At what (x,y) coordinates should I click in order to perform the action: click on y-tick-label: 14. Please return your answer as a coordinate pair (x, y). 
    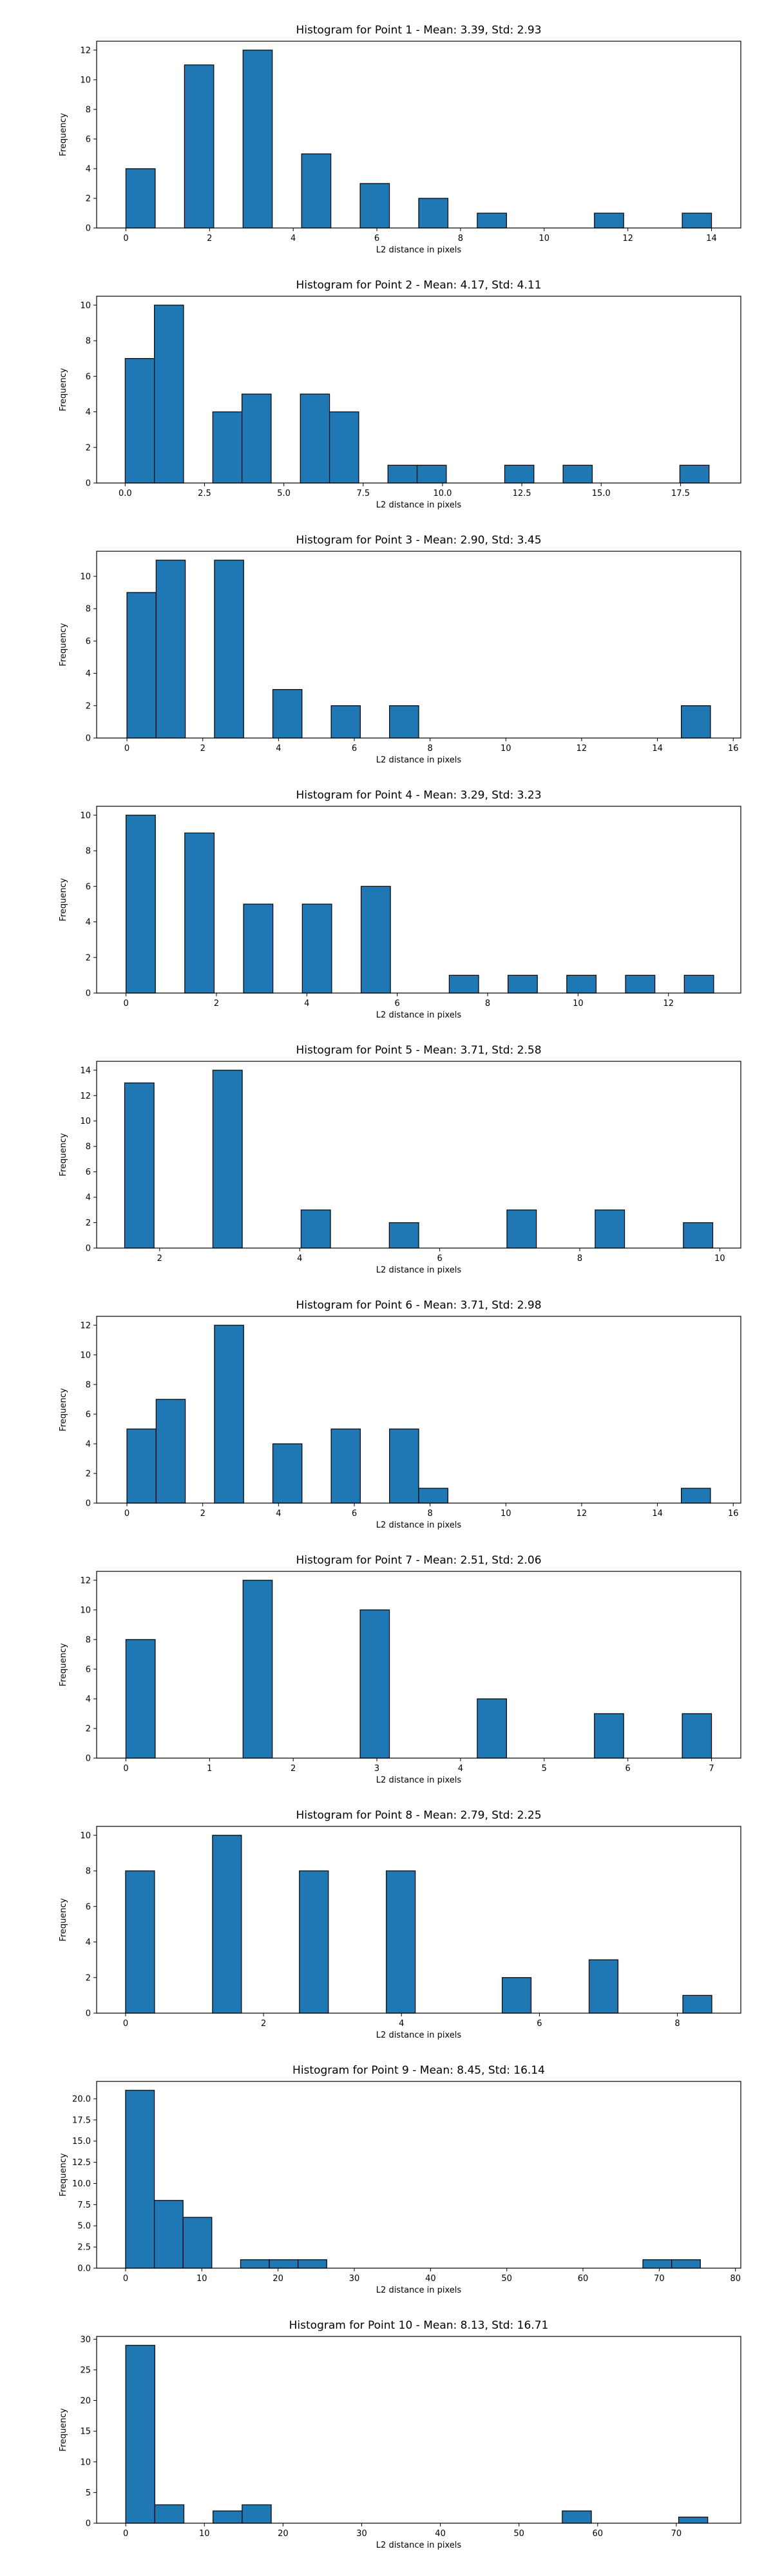
    Looking at the image, I should click on (86, 1070).